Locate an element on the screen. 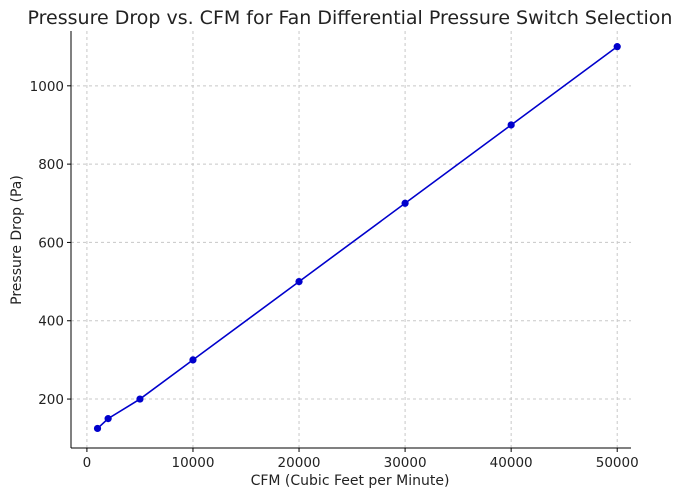 This screenshot has height=496, width=700. y-tick-label: 1000 is located at coordinates (47, 87).